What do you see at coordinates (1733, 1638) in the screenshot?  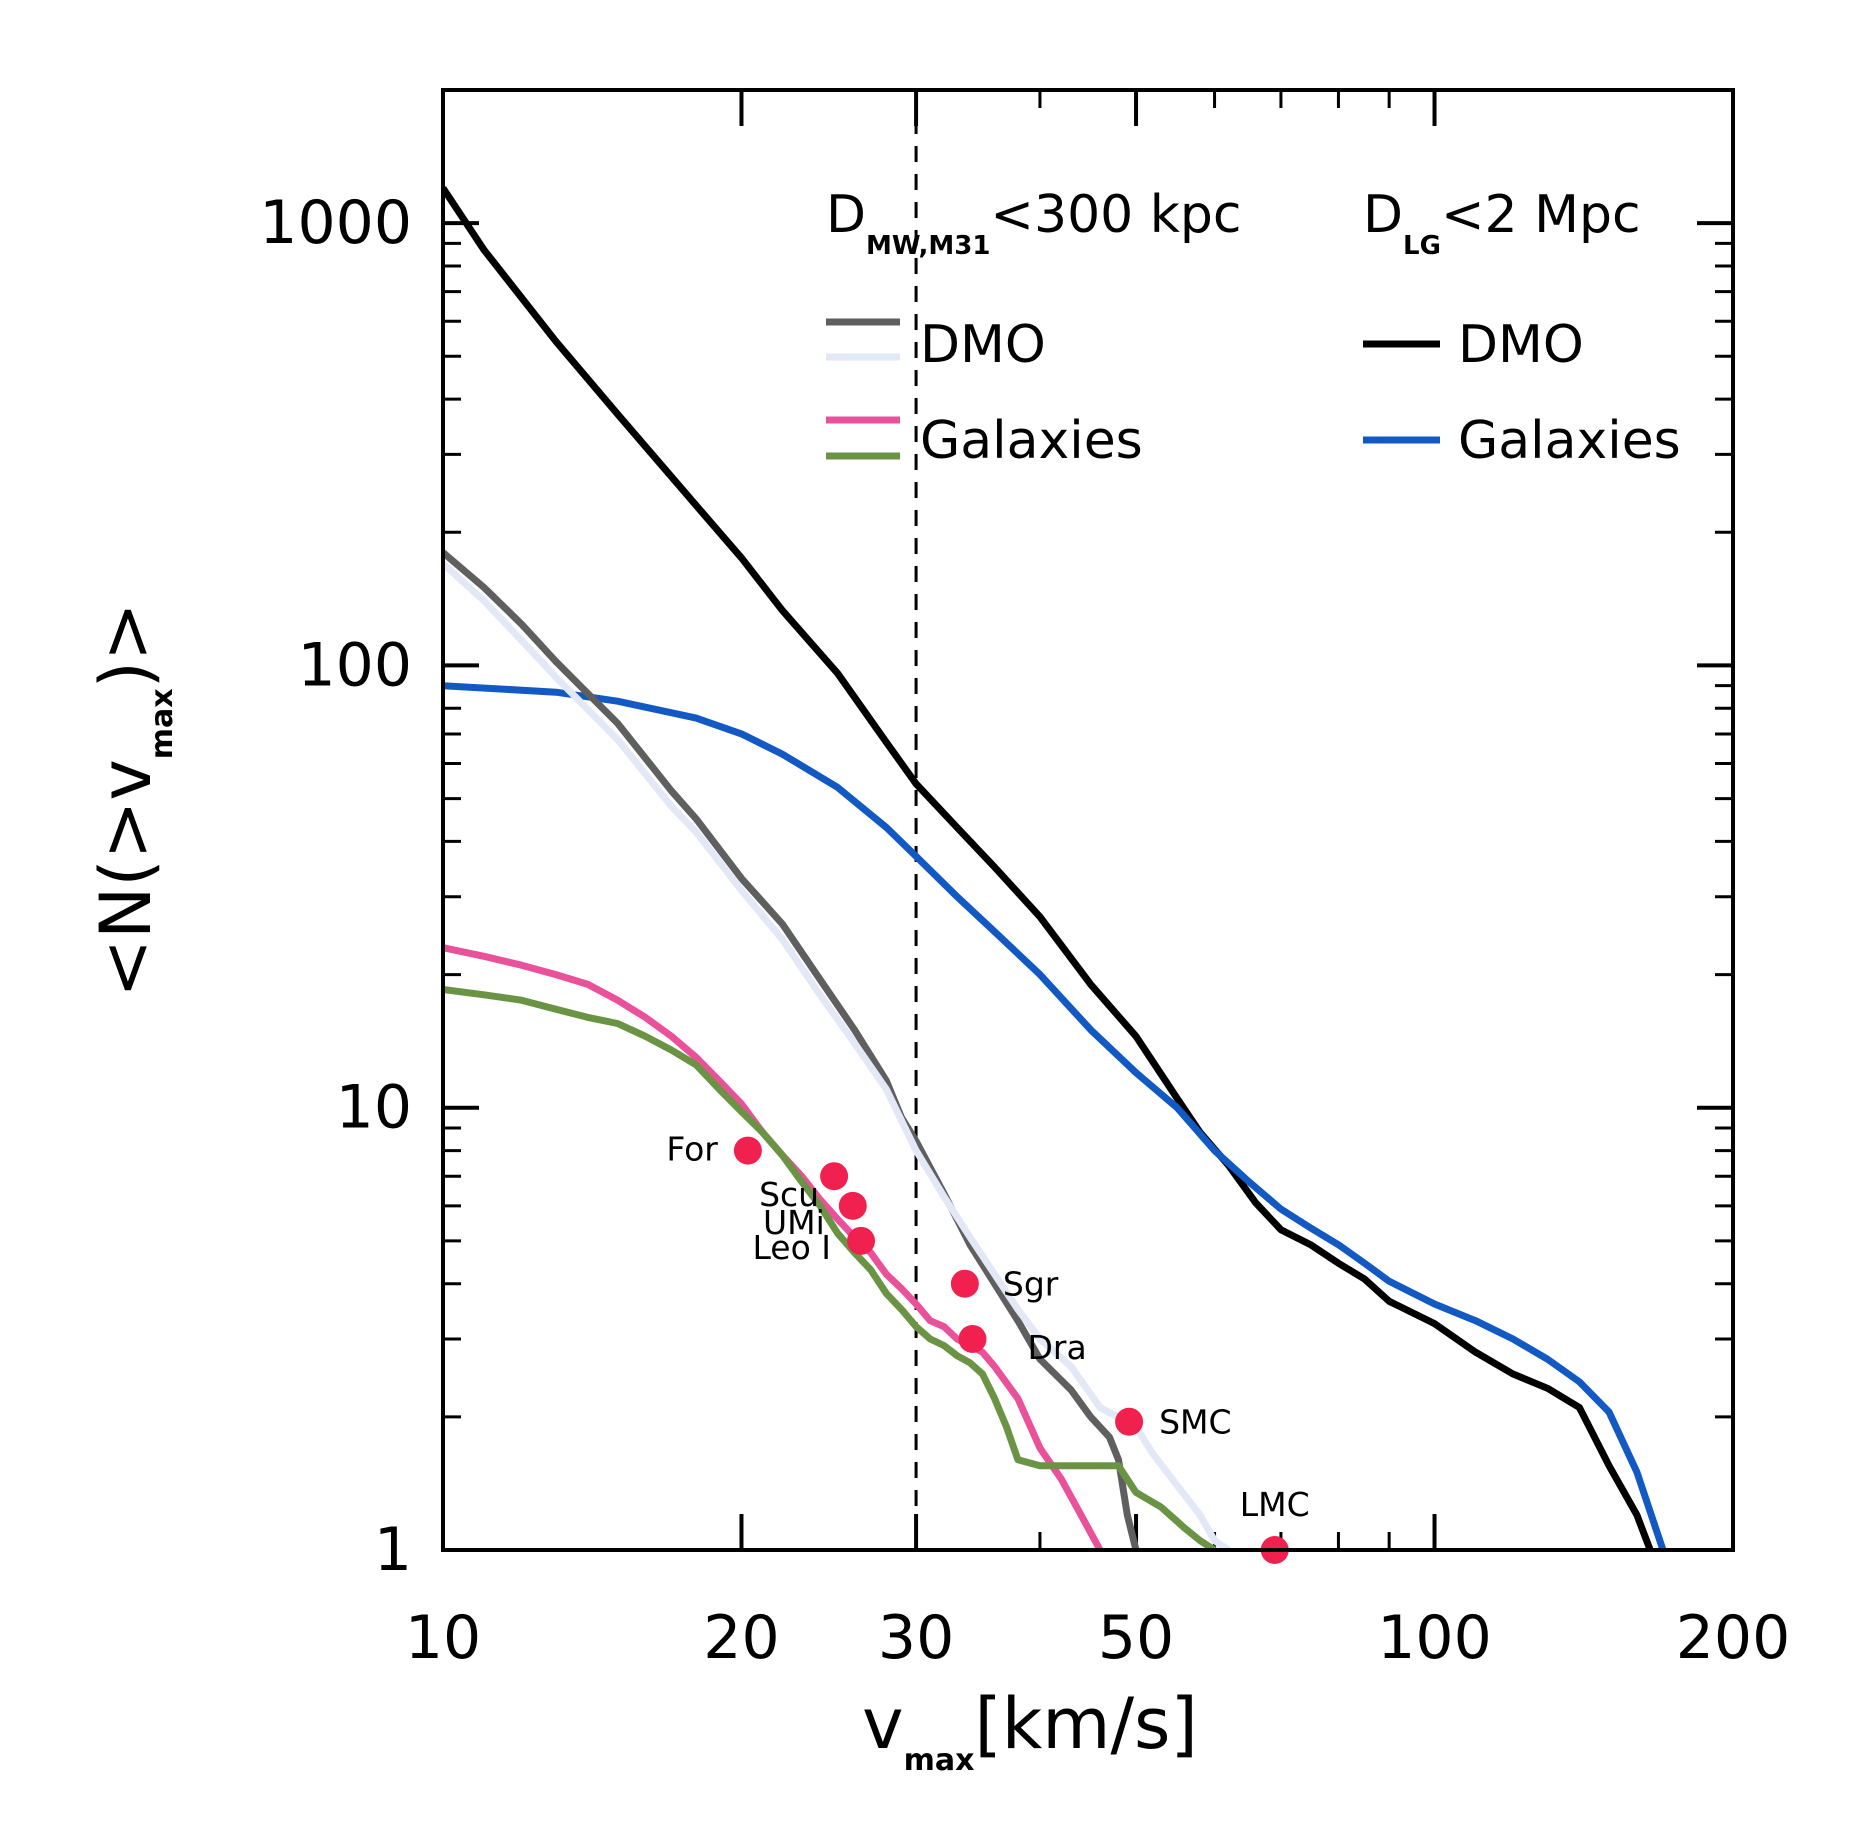 I see `x-tick-label: 200` at bounding box center [1733, 1638].